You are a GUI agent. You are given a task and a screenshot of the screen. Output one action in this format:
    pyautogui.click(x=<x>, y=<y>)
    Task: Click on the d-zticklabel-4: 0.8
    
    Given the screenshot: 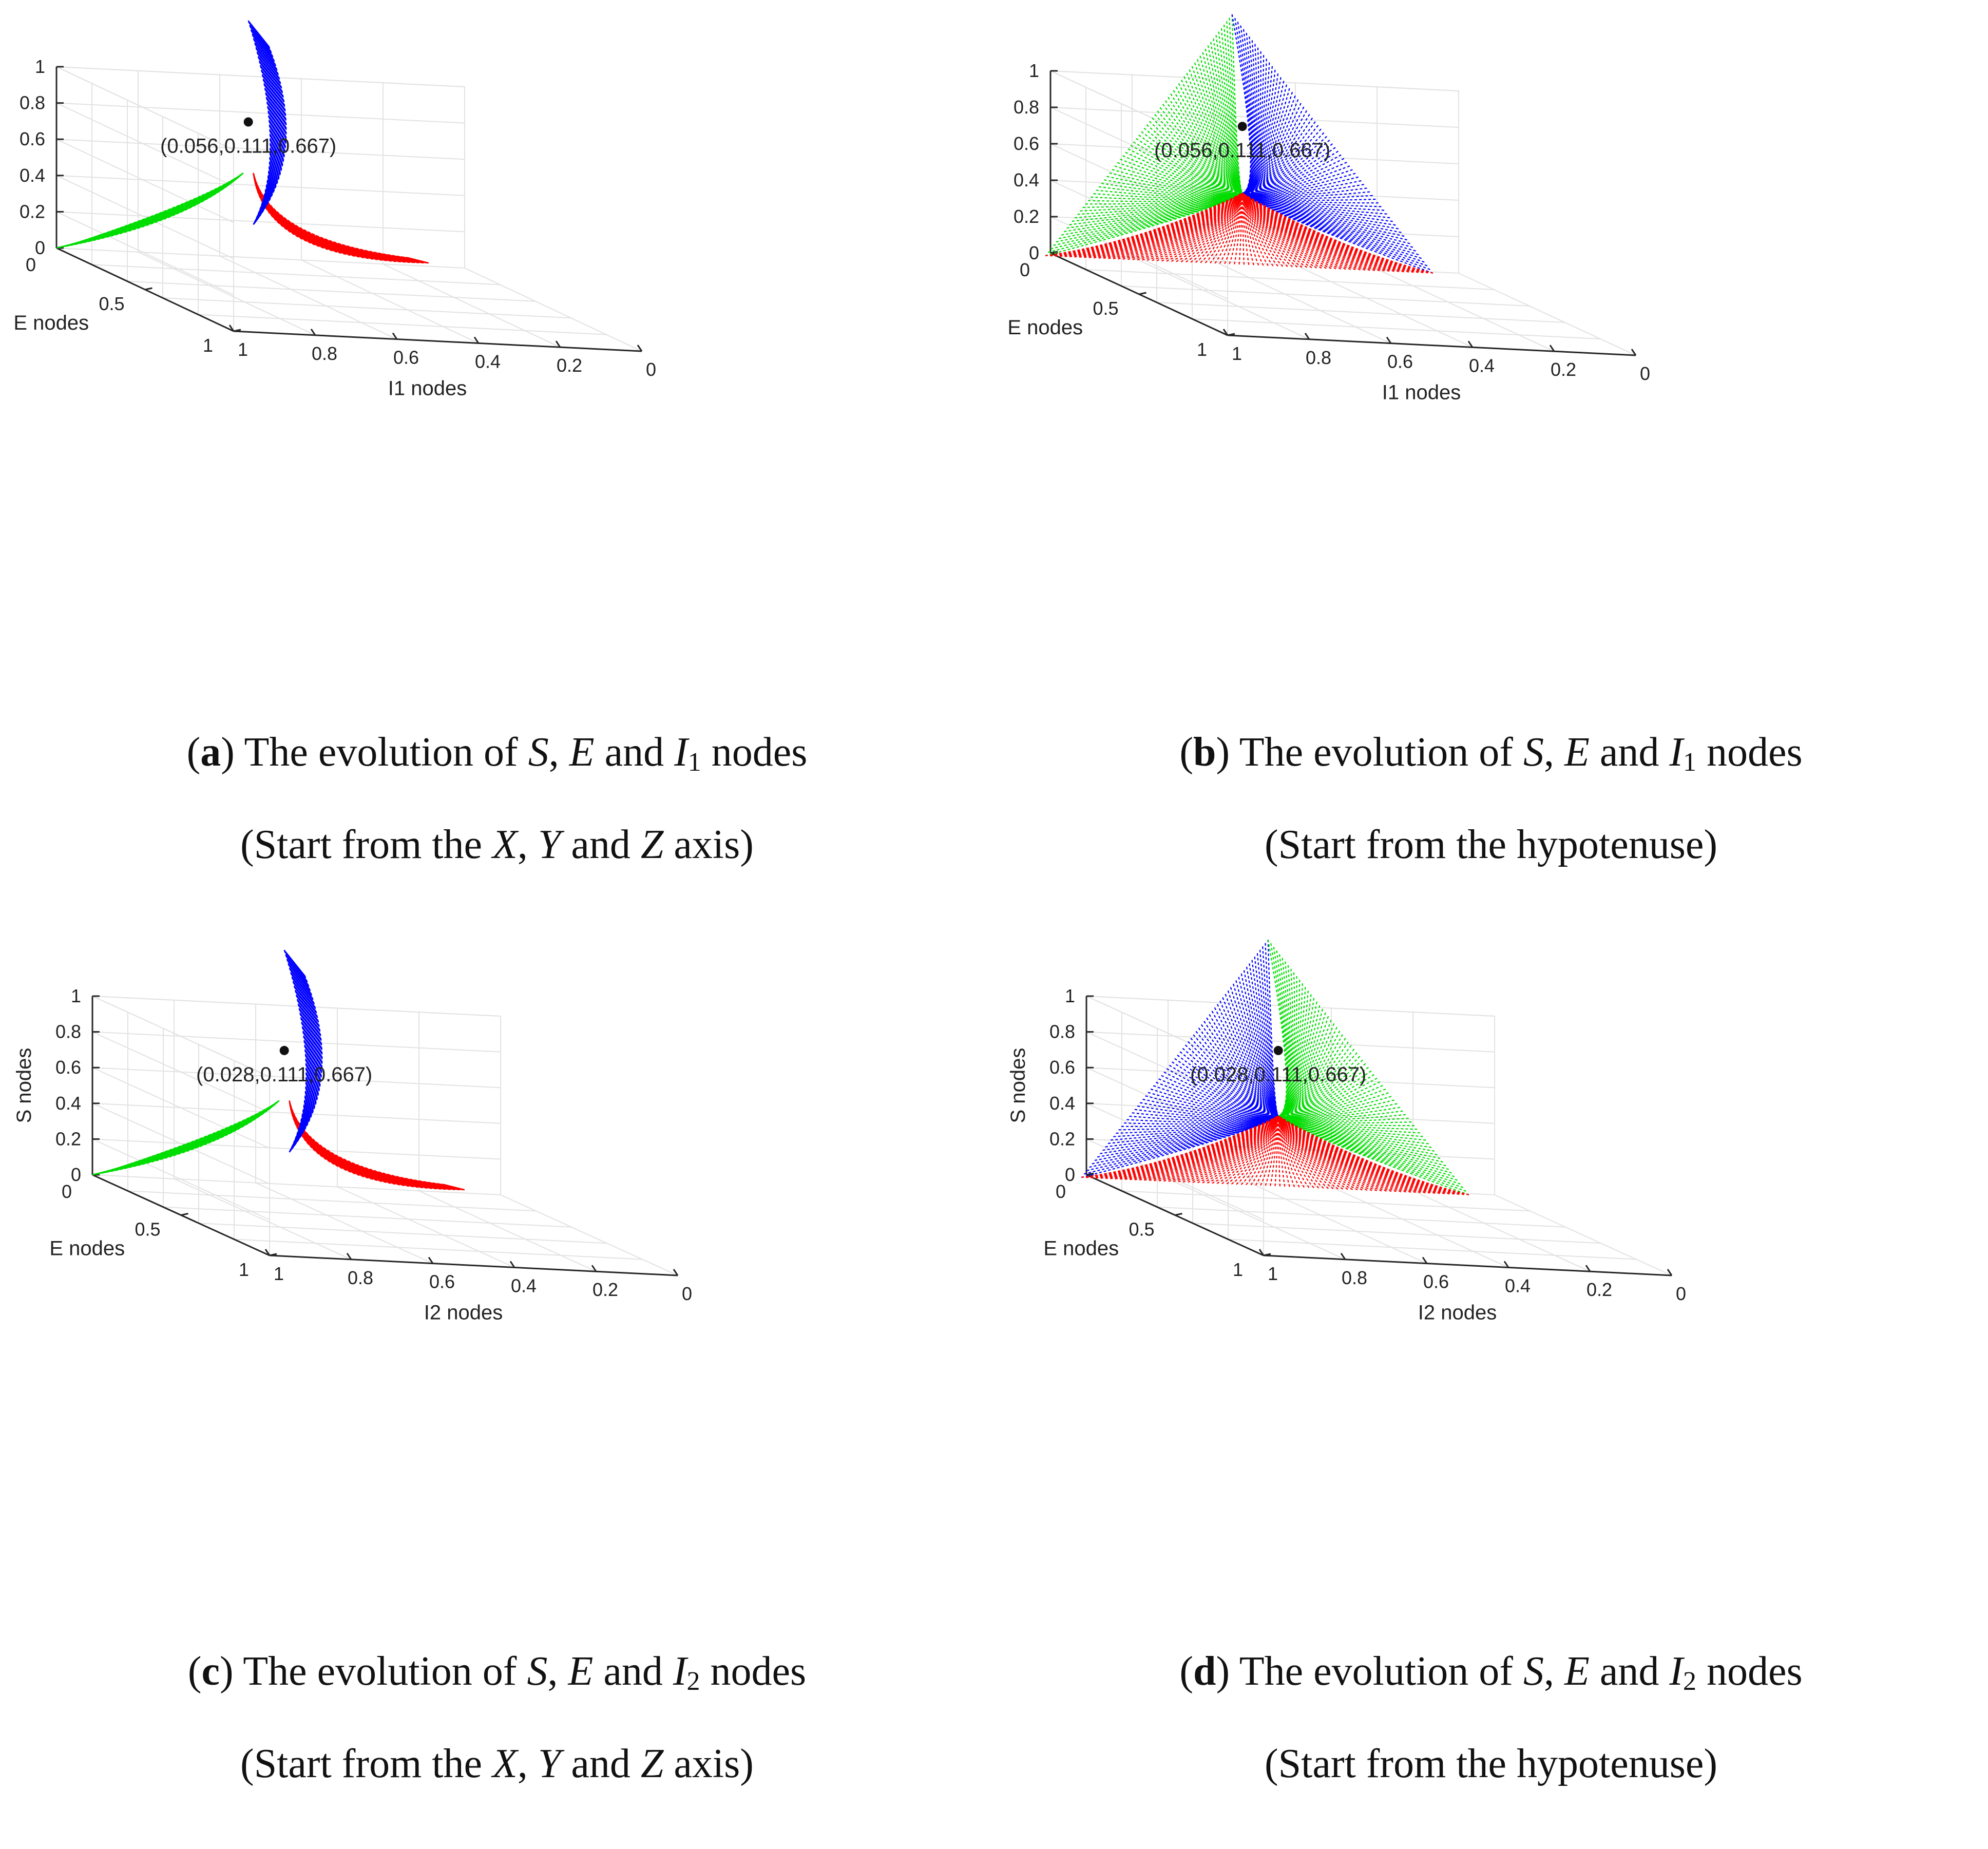 What is the action you would take?
    pyautogui.click(x=1062, y=1031)
    